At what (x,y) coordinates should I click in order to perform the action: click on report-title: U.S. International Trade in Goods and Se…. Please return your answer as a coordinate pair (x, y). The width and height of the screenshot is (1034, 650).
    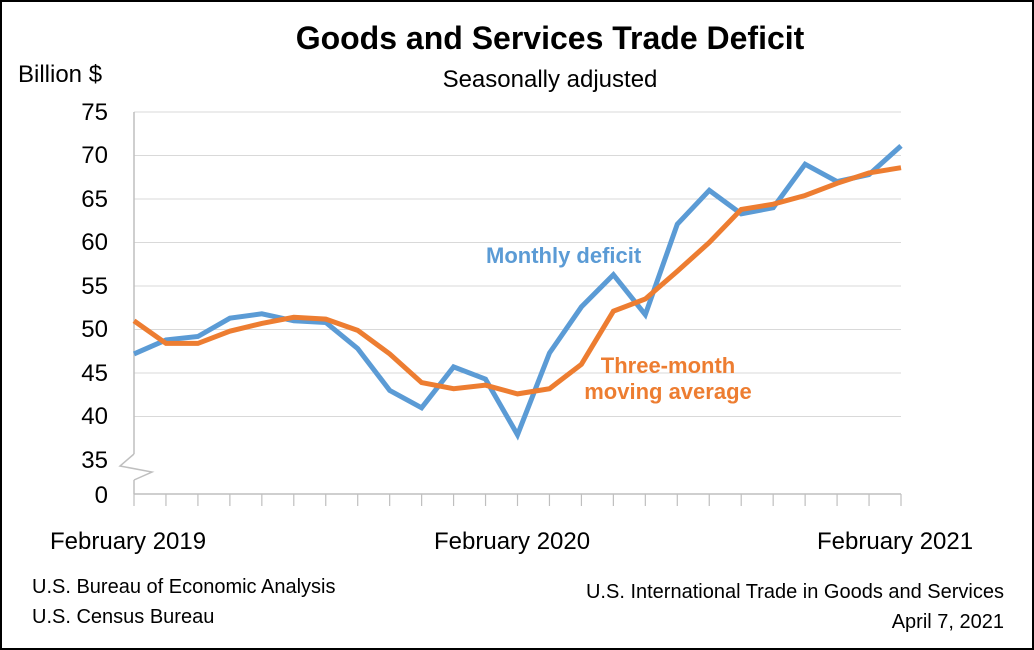
    Looking at the image, I should click on (794, 592).